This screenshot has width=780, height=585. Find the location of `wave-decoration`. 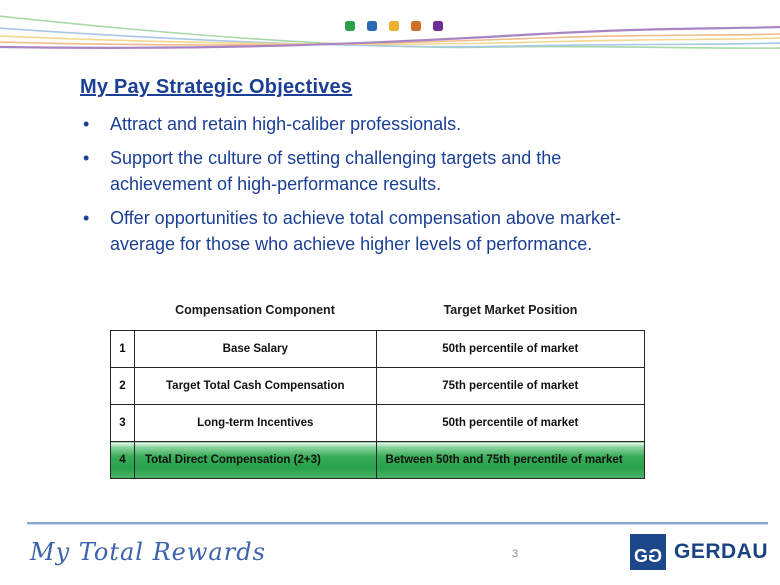

wave-decoration is located at coordinates (390, 30).